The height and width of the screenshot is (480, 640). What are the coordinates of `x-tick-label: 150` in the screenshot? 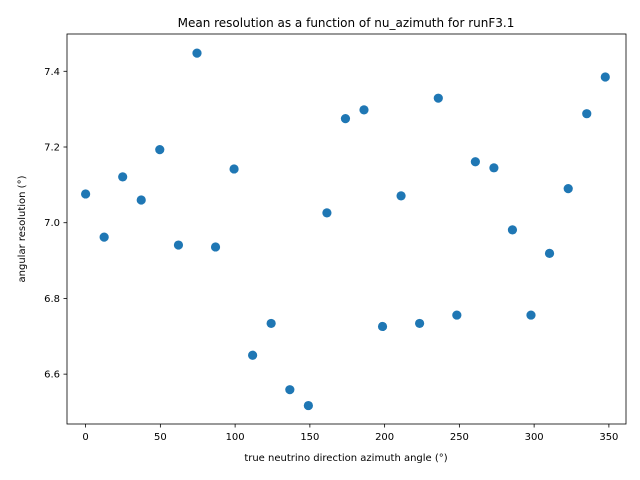 It's located at (309, 437).